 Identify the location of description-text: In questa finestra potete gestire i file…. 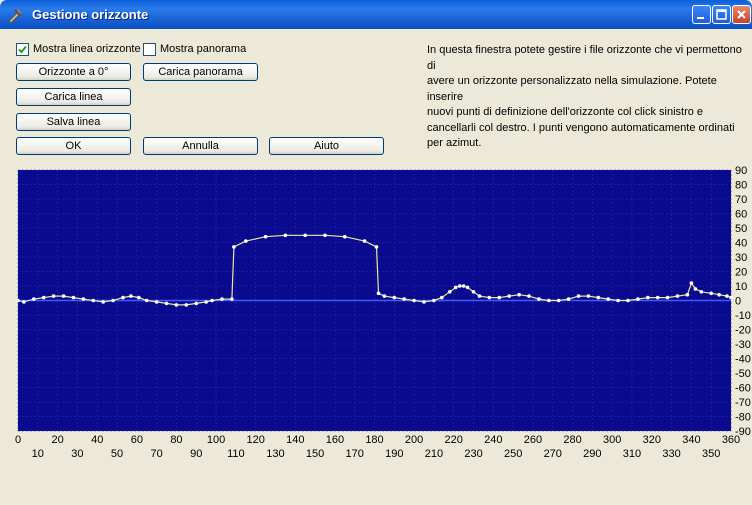
(586, 97).